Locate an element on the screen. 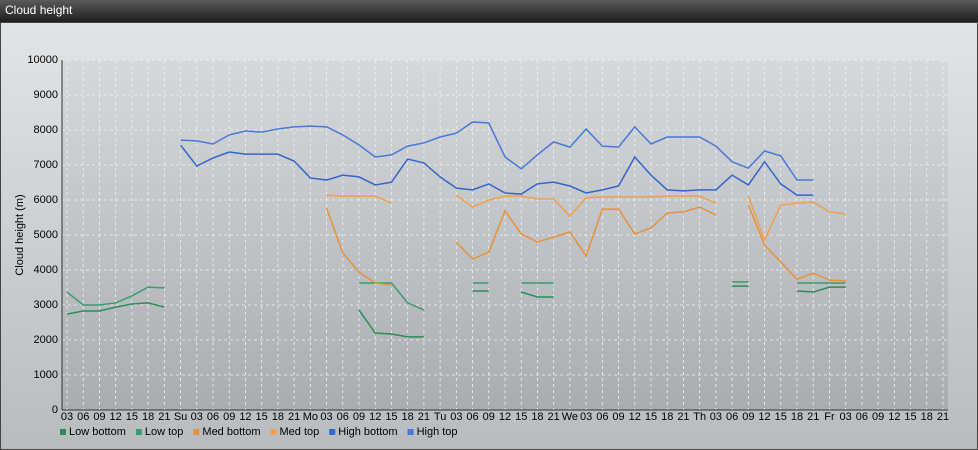 Image resolution: width=978 pixels, height=450 pixels. legend-label: Med top is located at coordinates (300, 432).